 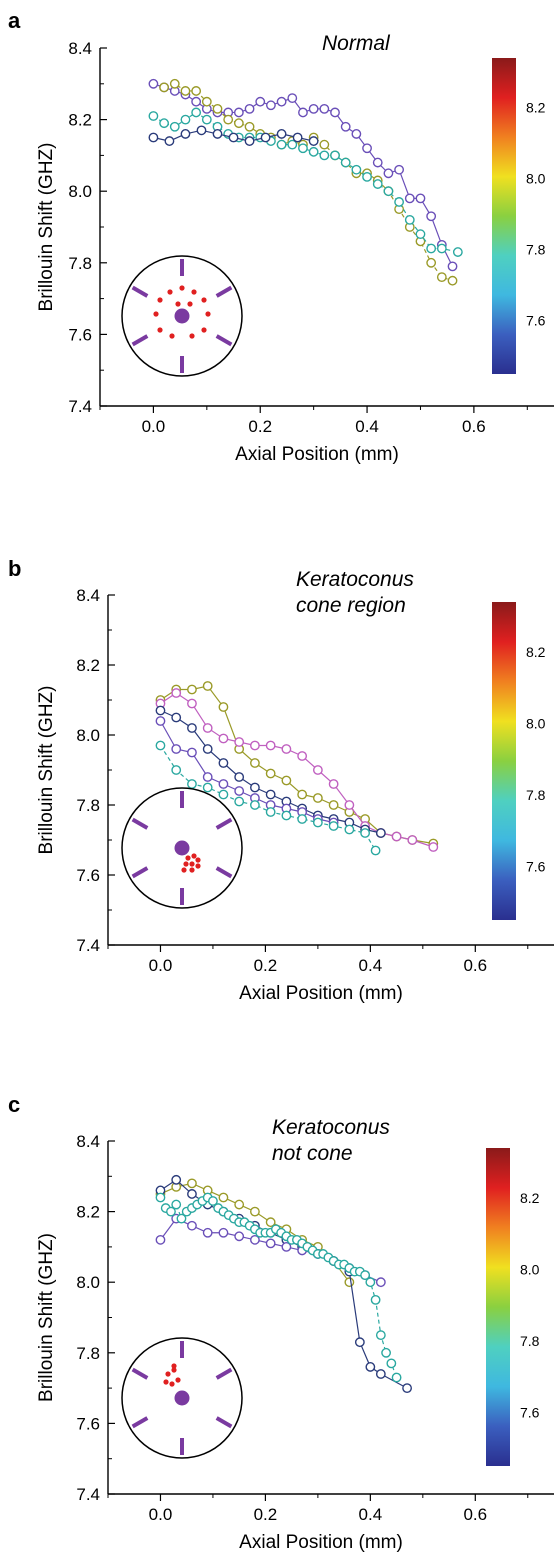 I want to click on series-line, so click(x=308, y=182).